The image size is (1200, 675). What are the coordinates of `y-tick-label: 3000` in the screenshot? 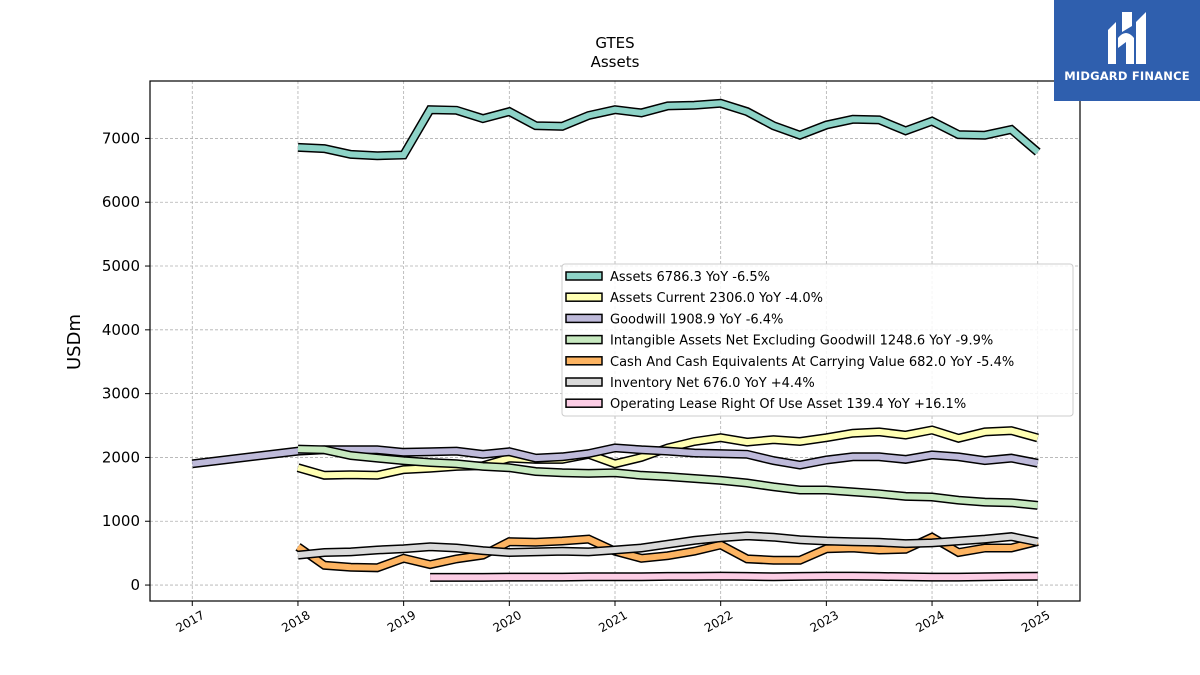 It's located at (121, 394).